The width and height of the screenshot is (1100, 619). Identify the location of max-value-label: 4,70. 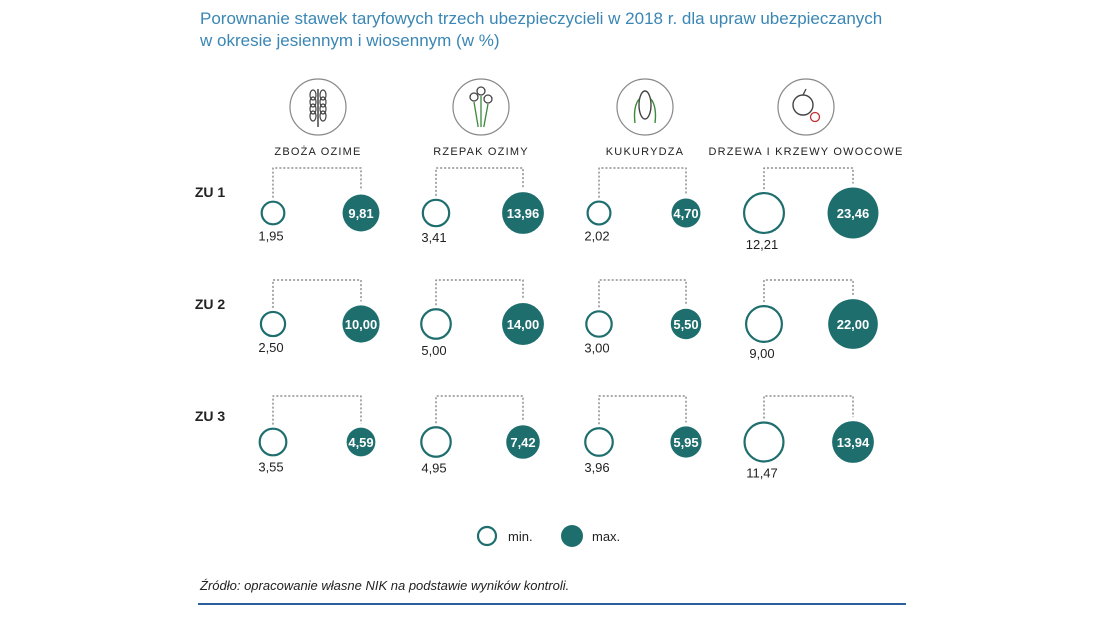
(685, 213).